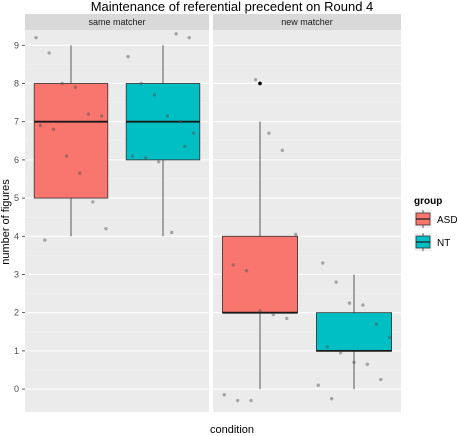  I want to click on legend-key-asd, so click(423, 219).